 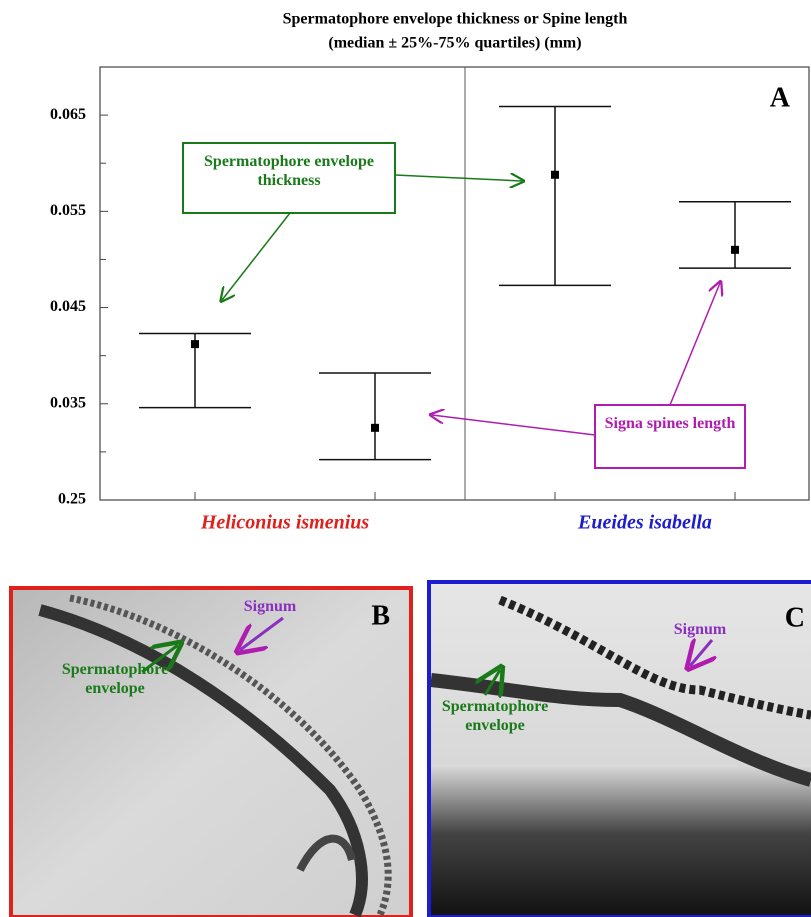 What do you see at coordinates (203, 760) in the screenshot?
I see `photo-envelope` at bounding box center [203, 760].